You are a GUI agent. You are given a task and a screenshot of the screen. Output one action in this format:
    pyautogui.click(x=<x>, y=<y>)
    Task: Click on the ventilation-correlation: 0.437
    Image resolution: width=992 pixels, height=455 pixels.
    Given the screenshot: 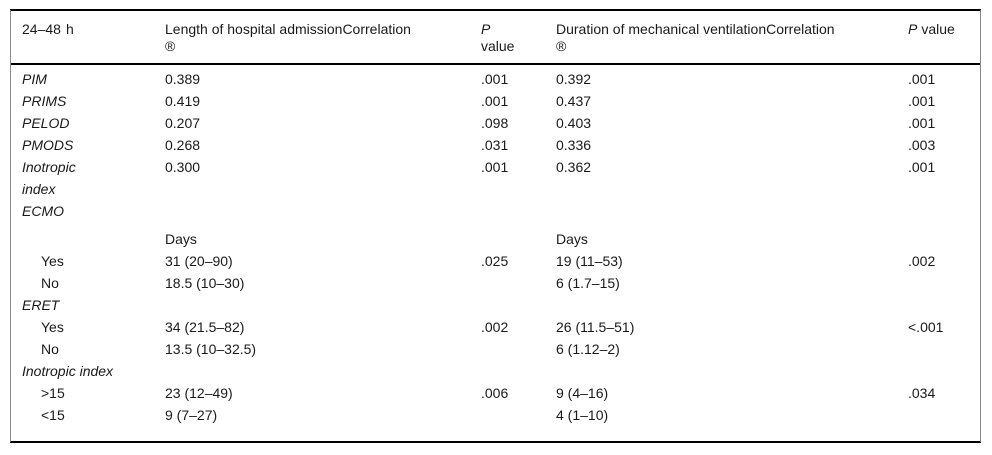 What is the action you would take?
    pyautogui.click(x=574, y=101)
    